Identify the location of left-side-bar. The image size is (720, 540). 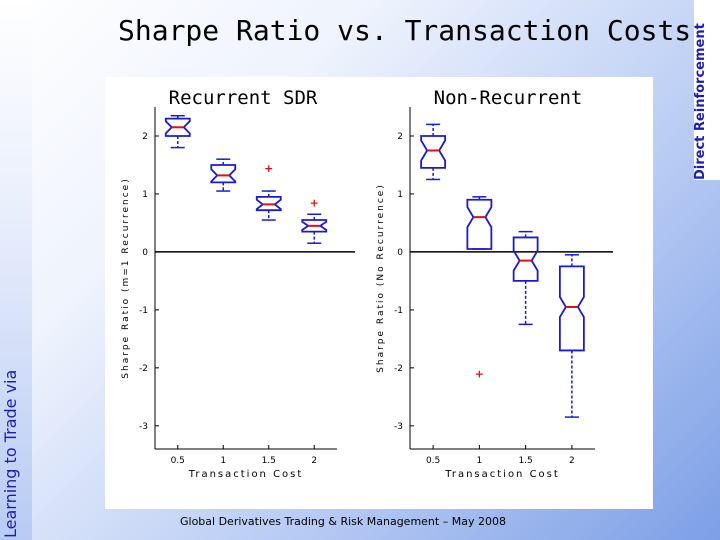
(16, 270).